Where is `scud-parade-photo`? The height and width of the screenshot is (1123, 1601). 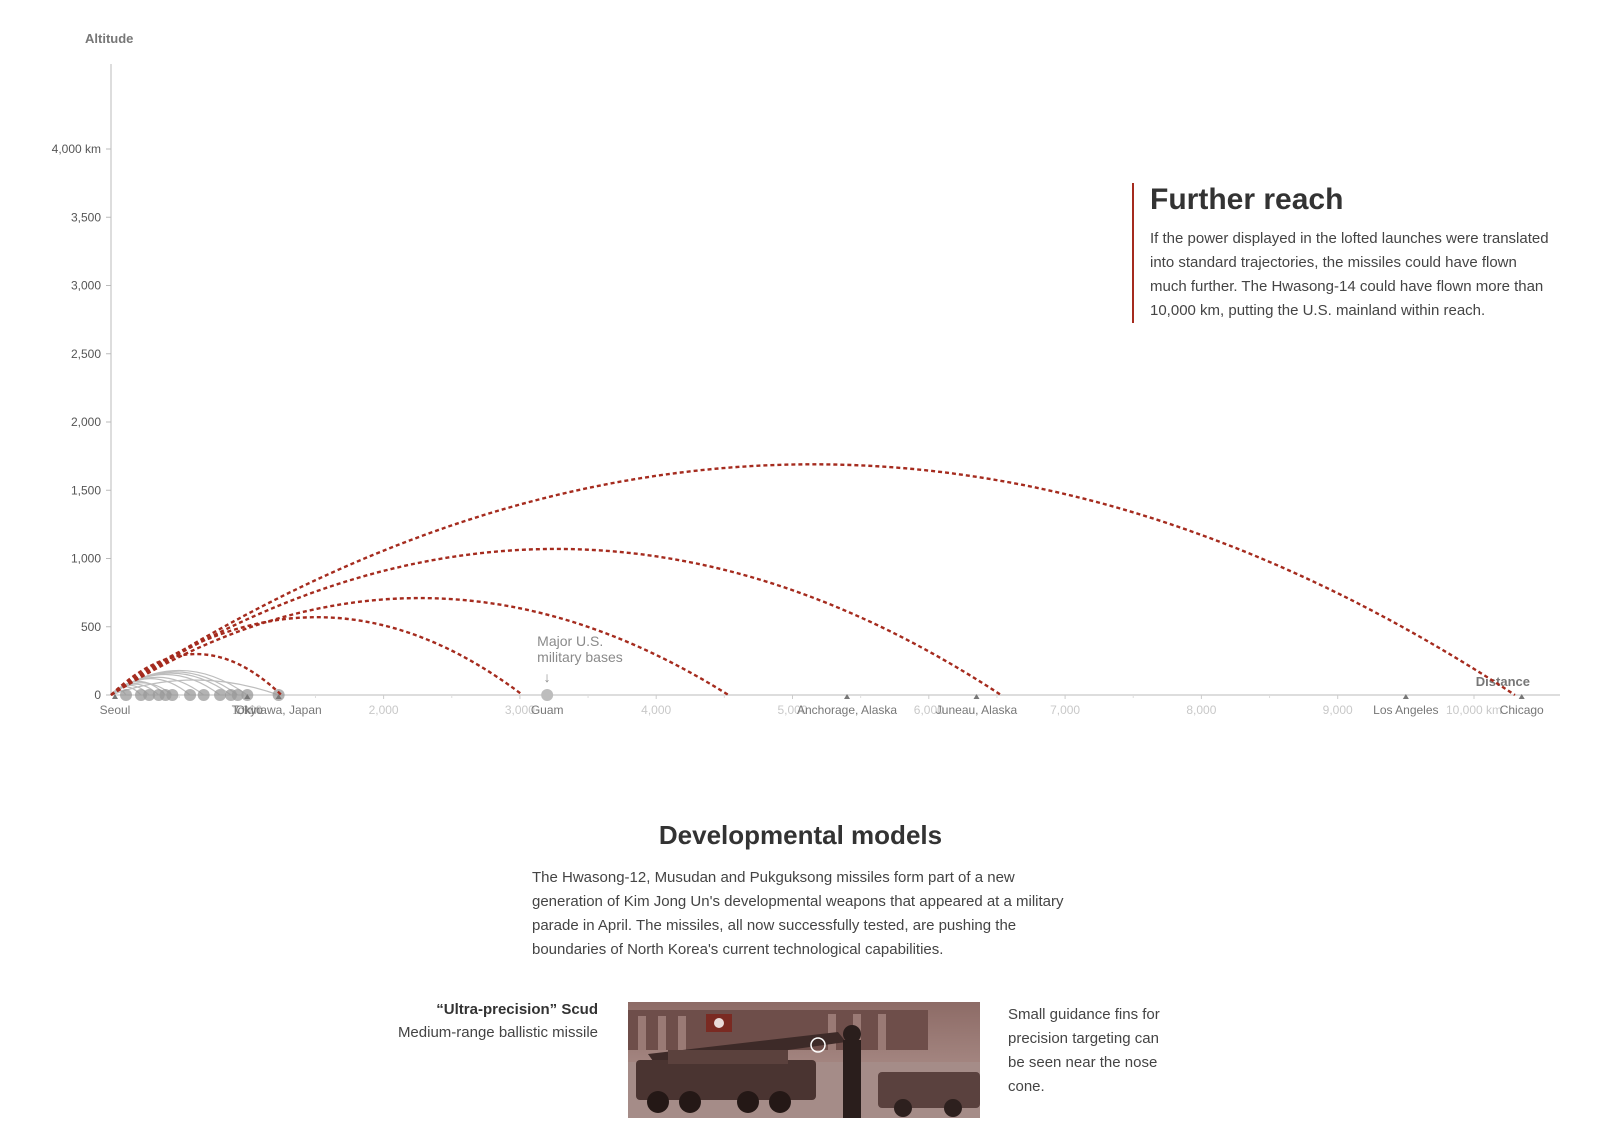
scud-parade-photo is located at coordinates (804, 1060).